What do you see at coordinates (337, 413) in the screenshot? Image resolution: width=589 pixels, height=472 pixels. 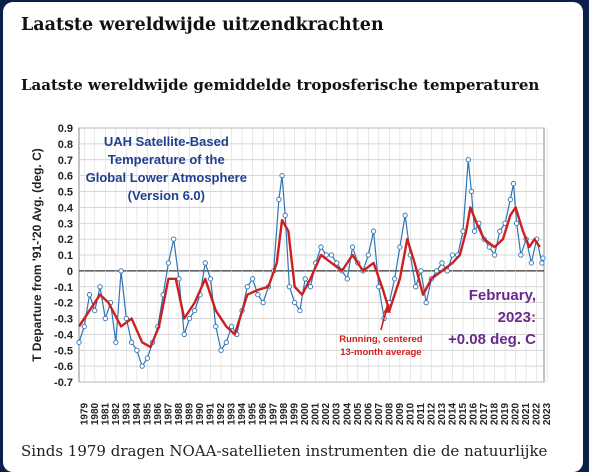 I see `x-tick-label: 2003` at bounding box center [337, 413].